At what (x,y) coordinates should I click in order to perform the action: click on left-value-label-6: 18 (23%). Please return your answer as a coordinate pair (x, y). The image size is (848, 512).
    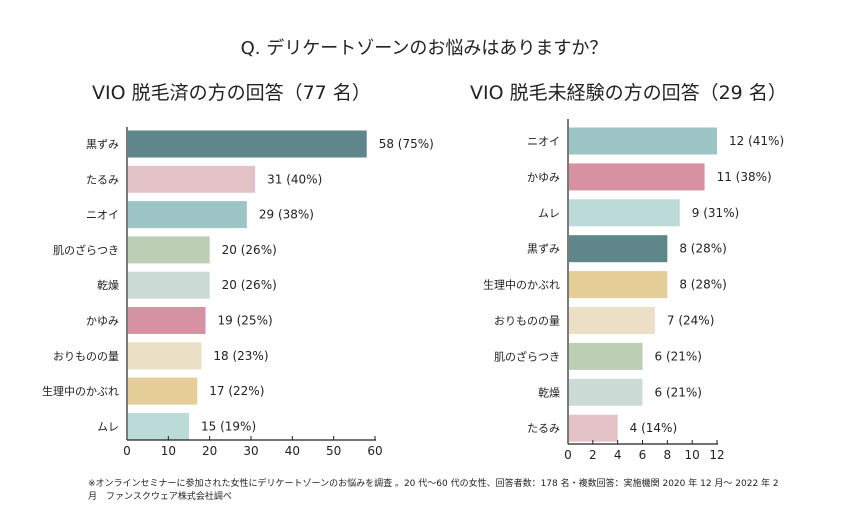
    Looking at the image, I should click on (240, 356).